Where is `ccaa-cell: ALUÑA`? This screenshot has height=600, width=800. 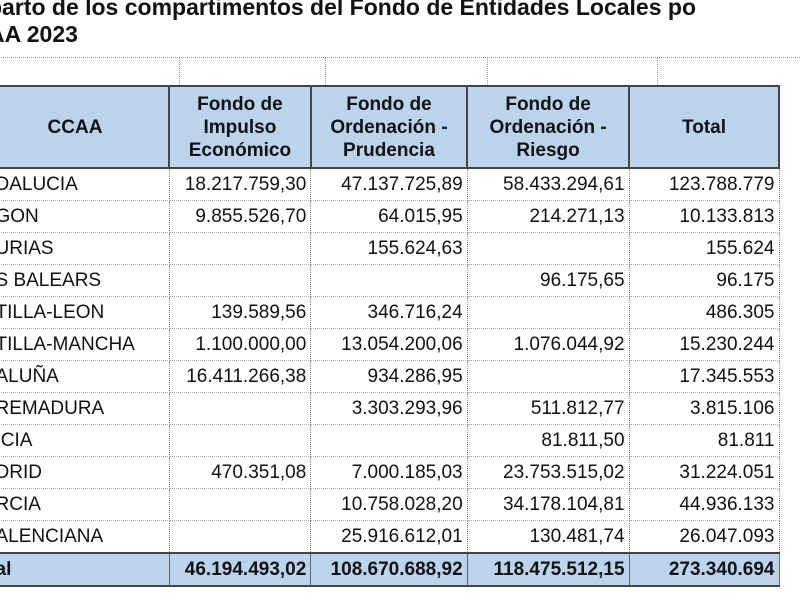
ccaa-cell: ALUÑA is located at coordinates (85, 376).